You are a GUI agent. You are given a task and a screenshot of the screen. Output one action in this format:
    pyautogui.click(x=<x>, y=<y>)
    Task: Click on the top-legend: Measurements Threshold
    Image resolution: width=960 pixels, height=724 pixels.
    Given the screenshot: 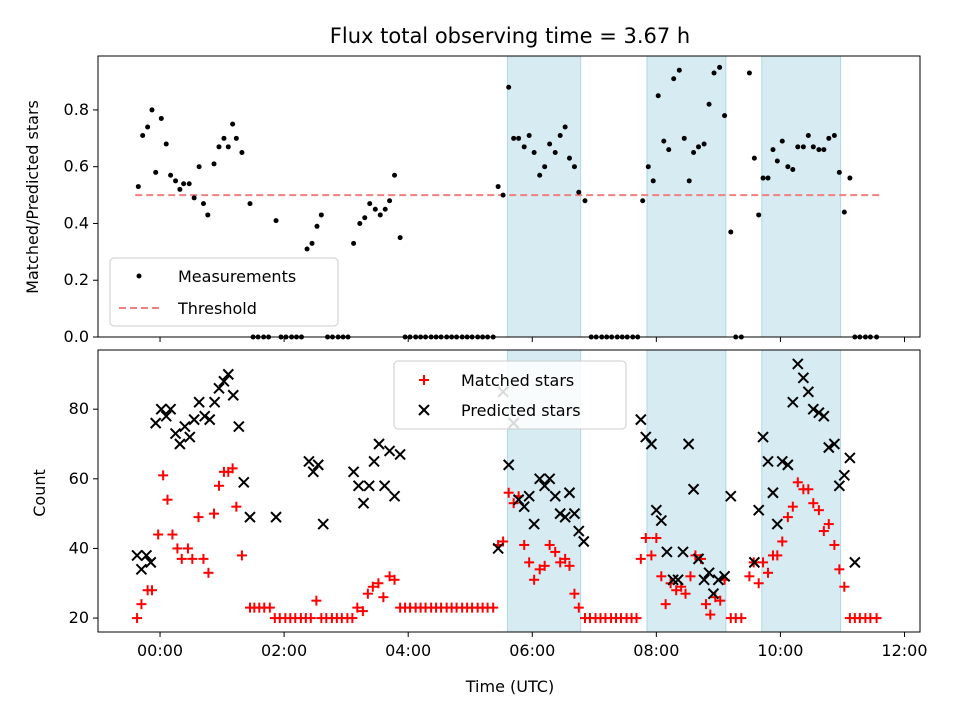 What is the action you would take?
    pyautogui.click(x=224, y=292)
    